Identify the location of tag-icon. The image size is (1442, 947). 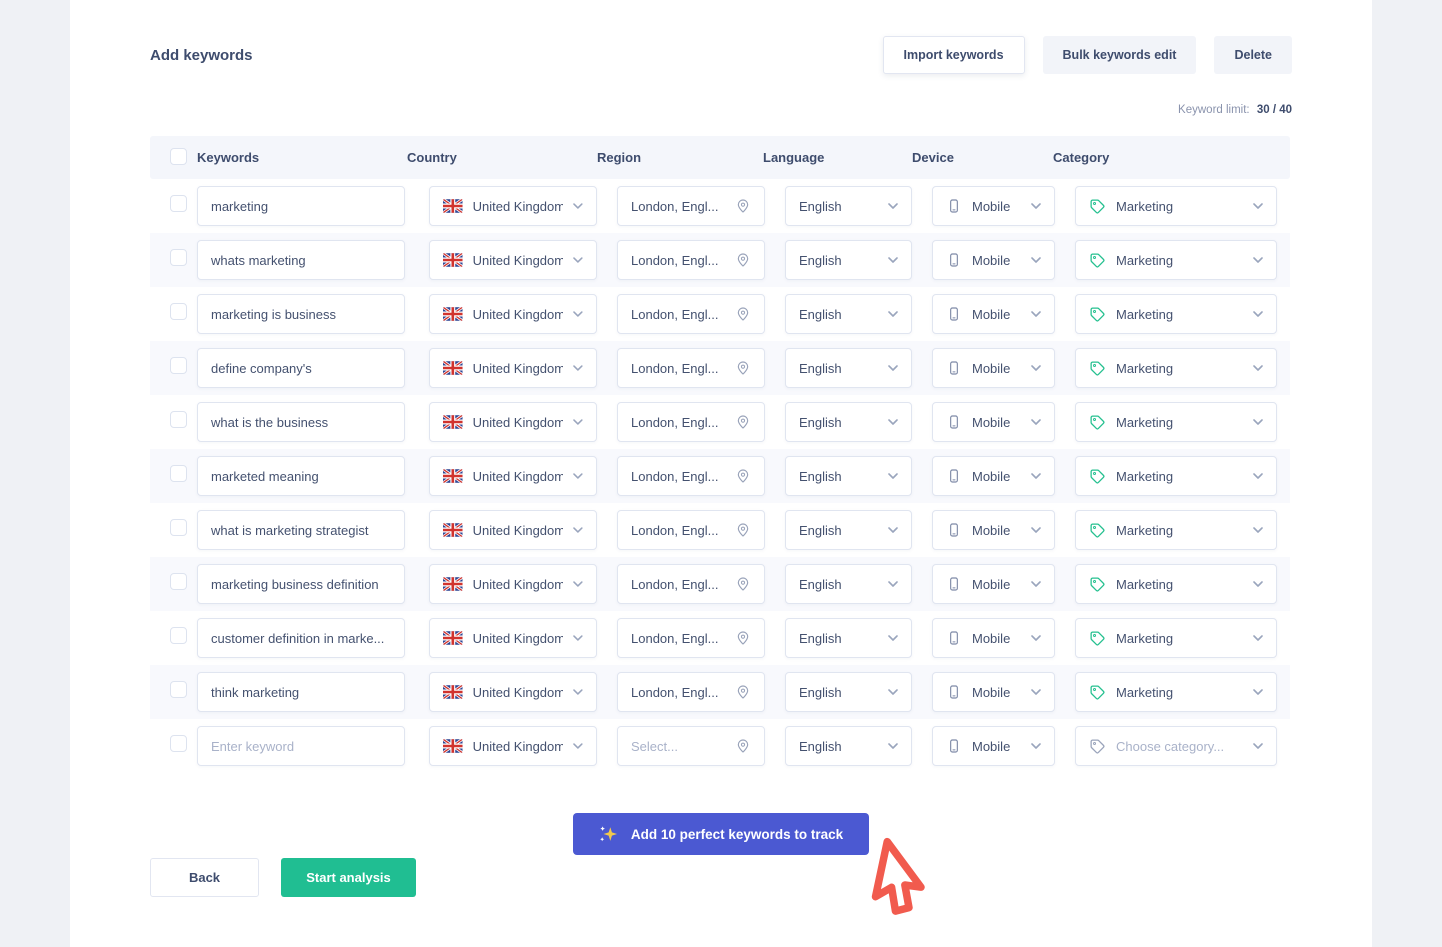
(1097, 529).